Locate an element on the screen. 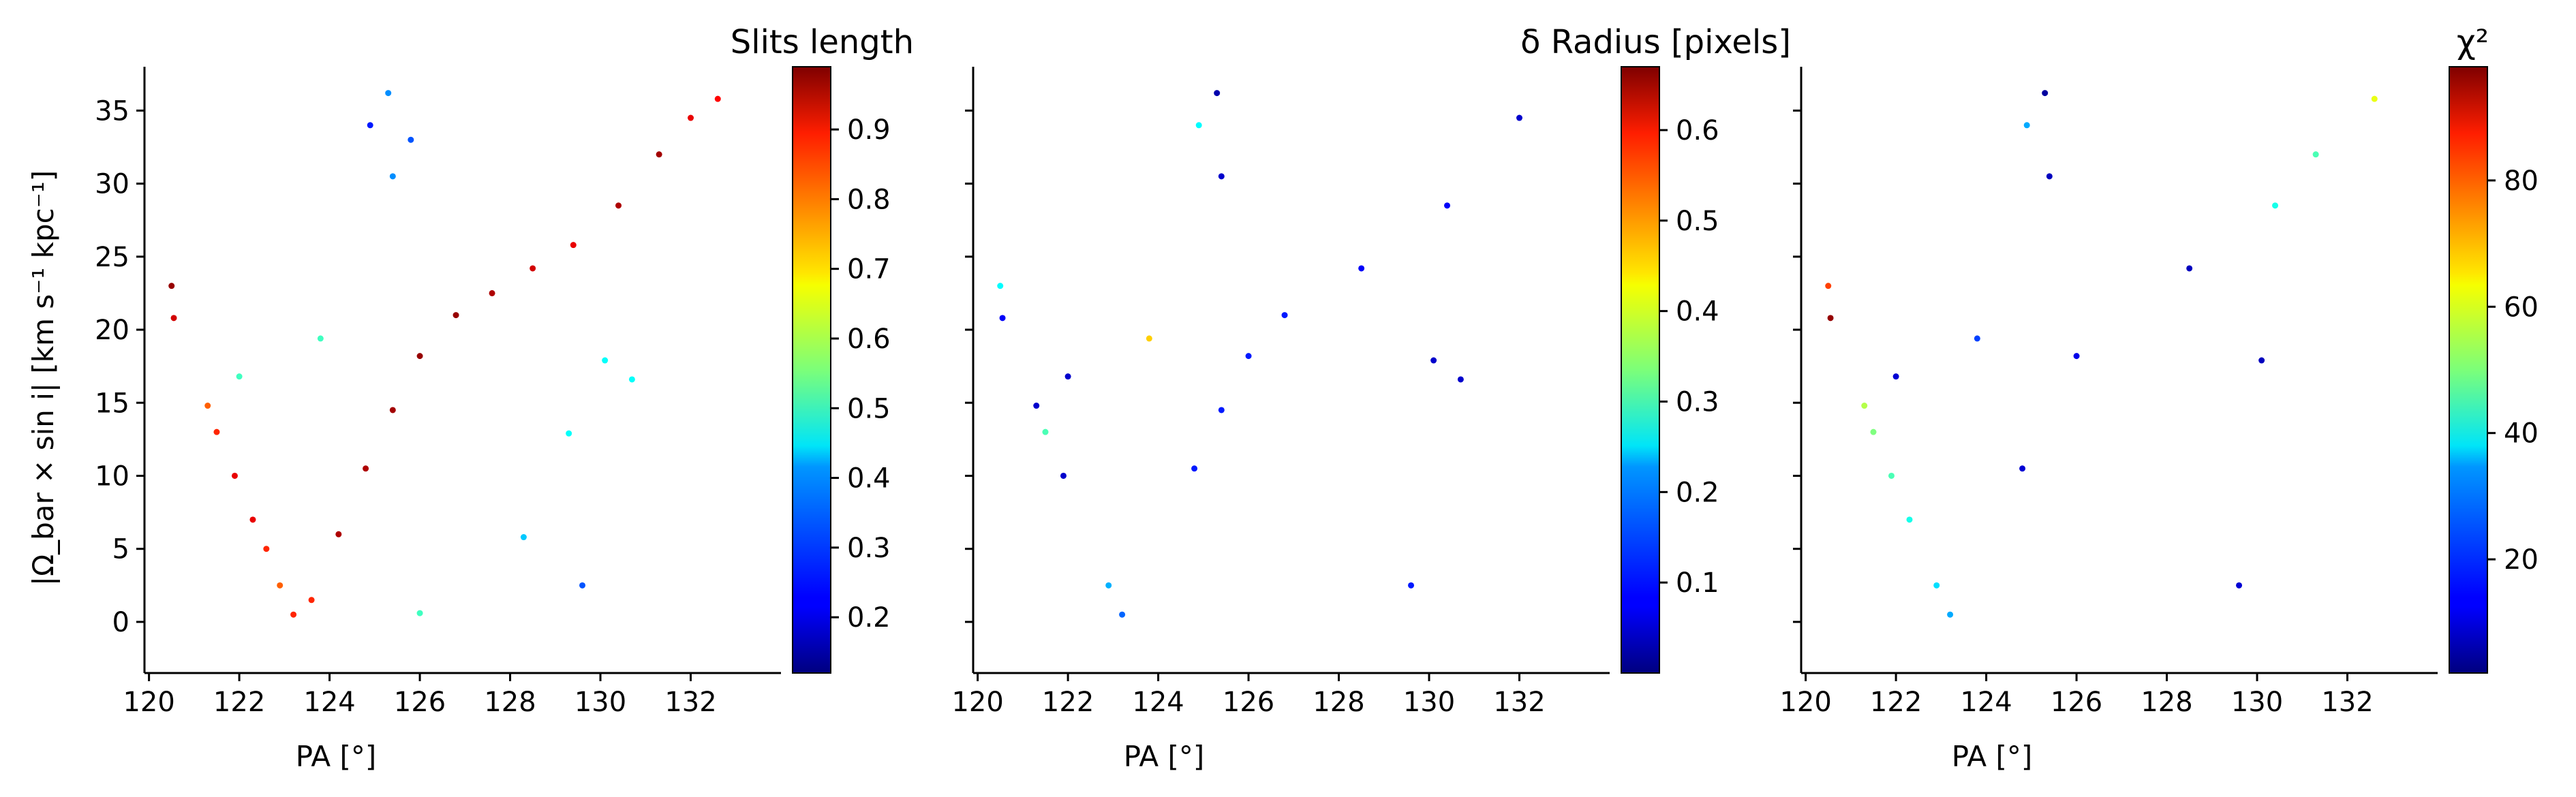 This screenshot has width=2576, height=797. panel-3-points is located at coordinates (2101, 354).